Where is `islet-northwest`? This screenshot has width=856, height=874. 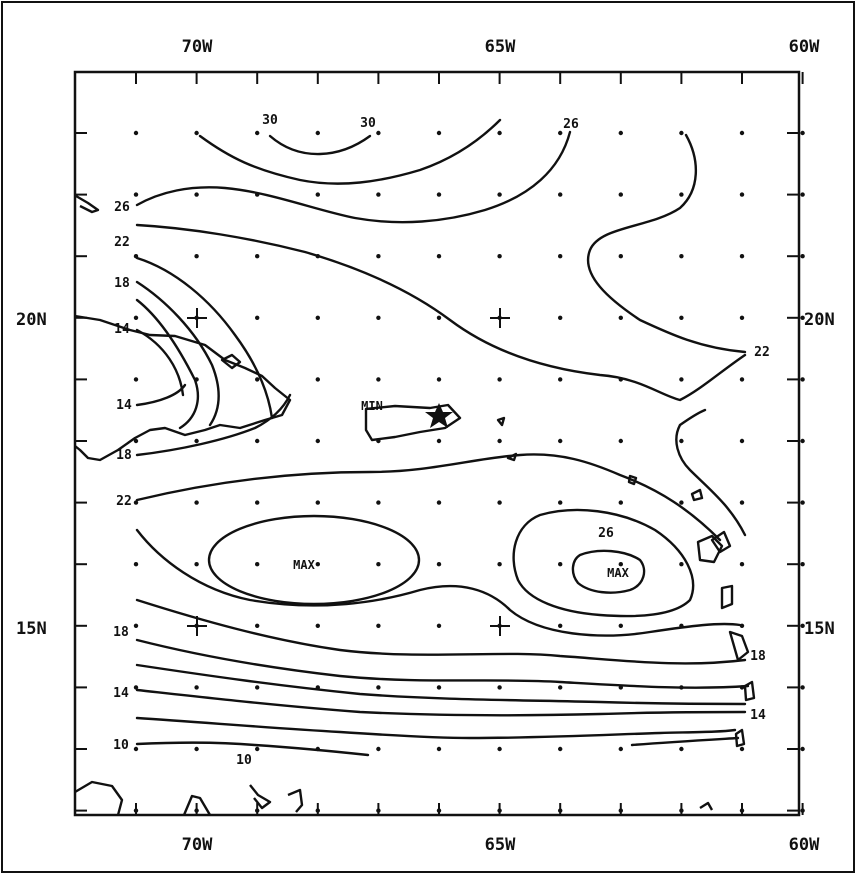 islet-northwest is located at coordinates (87, 204).